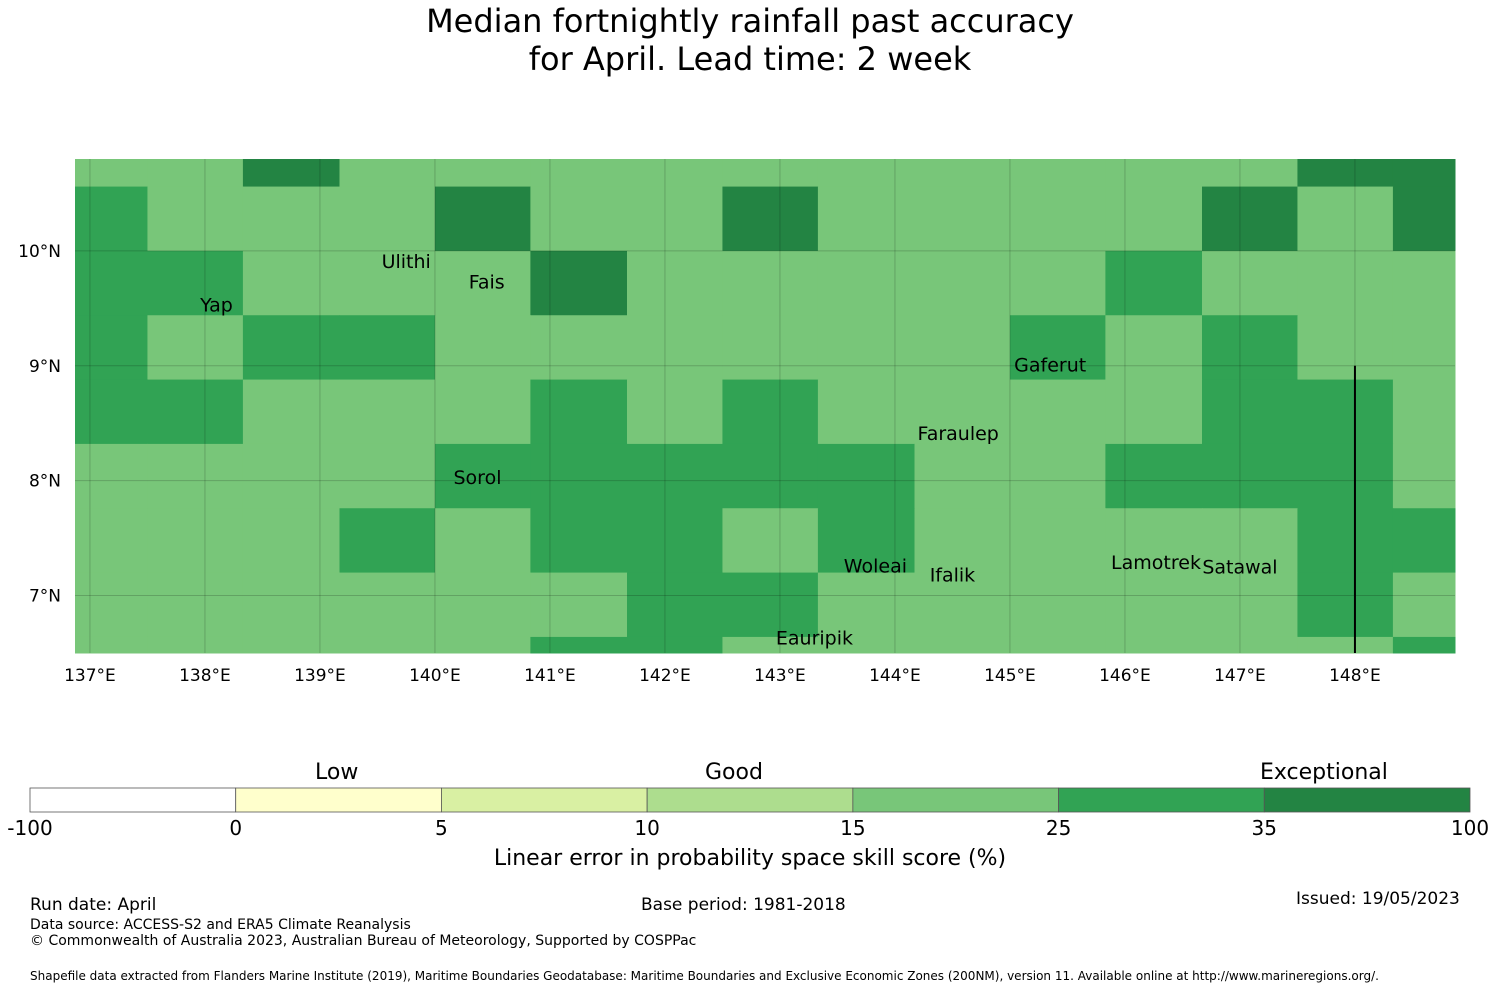 The height and width of the screenshot is (990, 1500). What do you see at coordinates (93, 905) in the screenshot?
I see `run-date: Run date: April` at bounding box center [93, 905].